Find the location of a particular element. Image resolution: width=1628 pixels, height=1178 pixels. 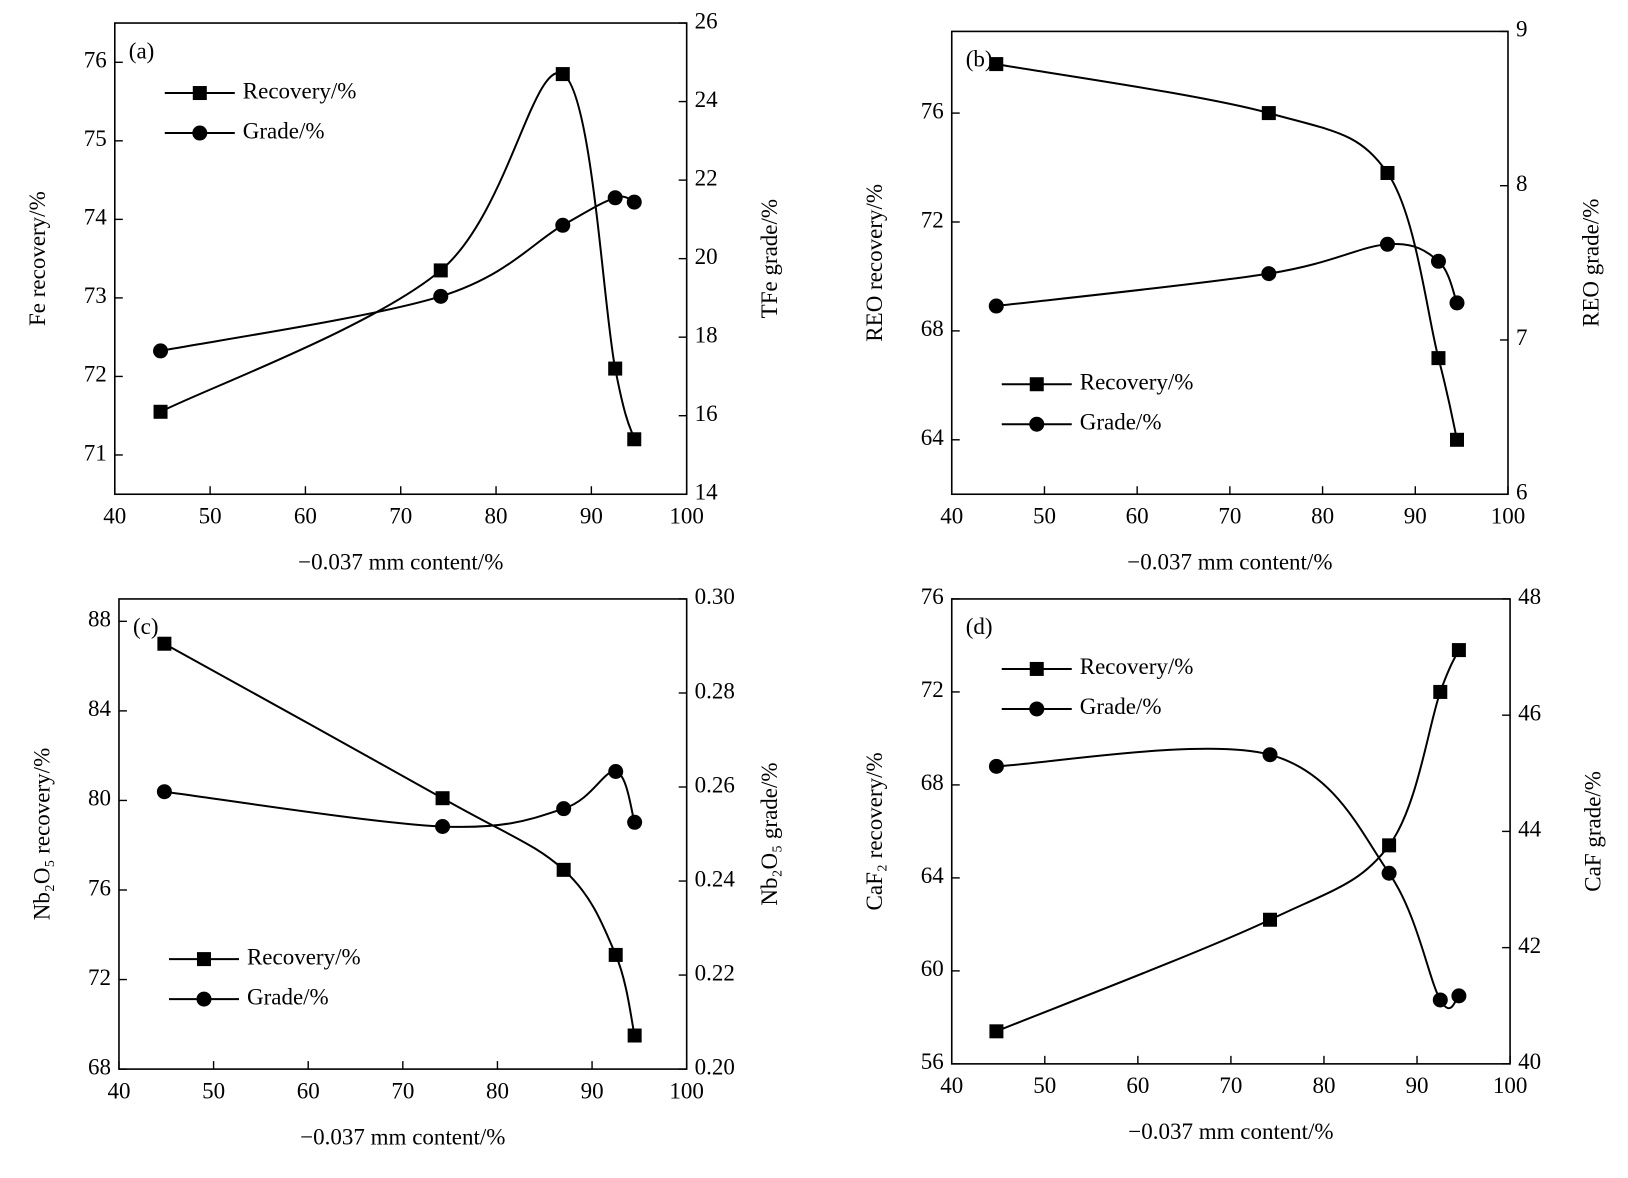

y2-axis-label: Nb₂O₅ grade/% is located at coordinates (769, 833).